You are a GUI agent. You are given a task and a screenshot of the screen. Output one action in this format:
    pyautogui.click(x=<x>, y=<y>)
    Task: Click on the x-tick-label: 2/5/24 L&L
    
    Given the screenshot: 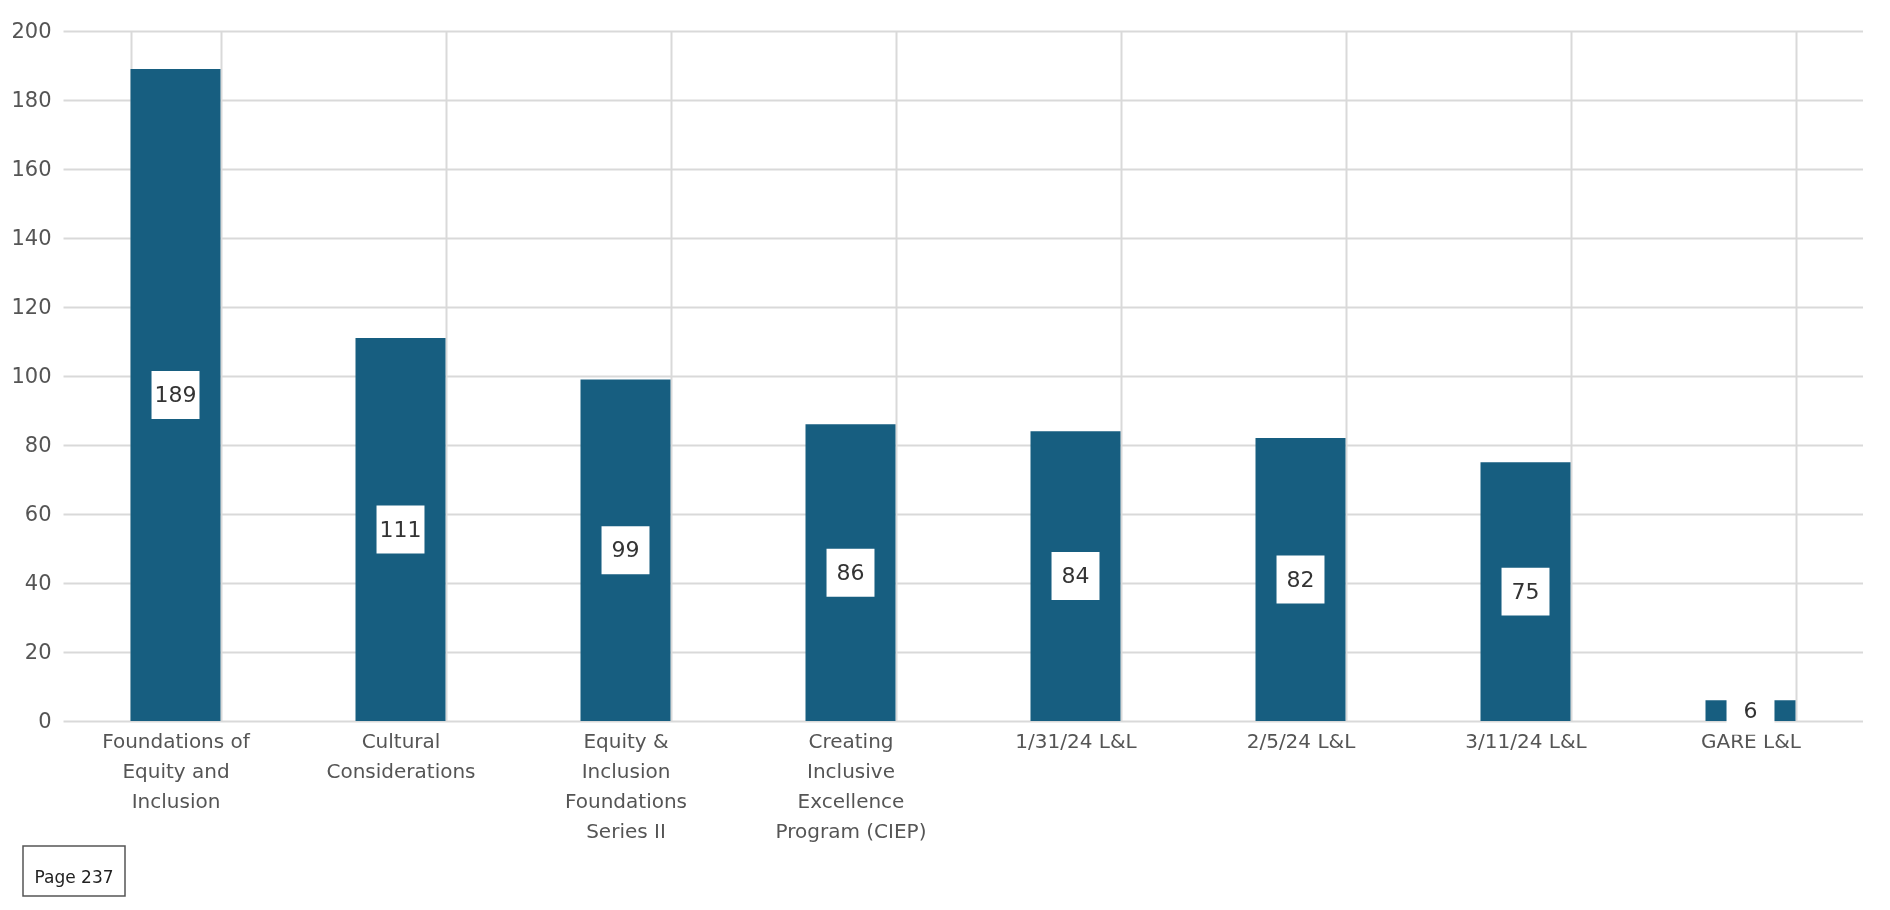 What is the action you would take?
    pyautogui.click(x=1301, y=740)
    